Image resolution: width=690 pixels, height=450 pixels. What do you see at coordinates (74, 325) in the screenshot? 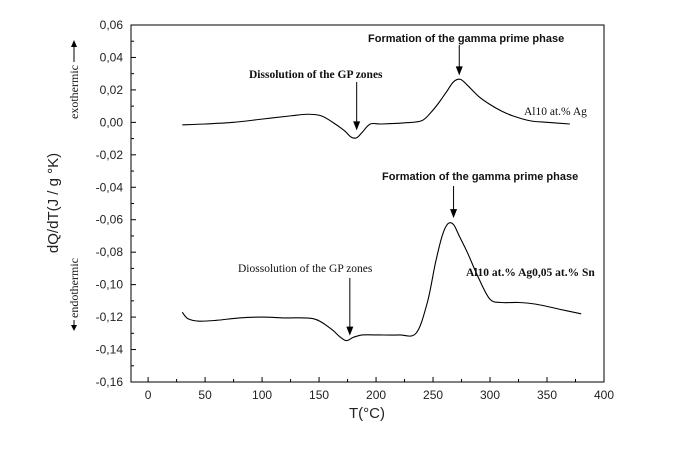
I see `endothermic-arrow-icon` at bounding box center [74, 325].